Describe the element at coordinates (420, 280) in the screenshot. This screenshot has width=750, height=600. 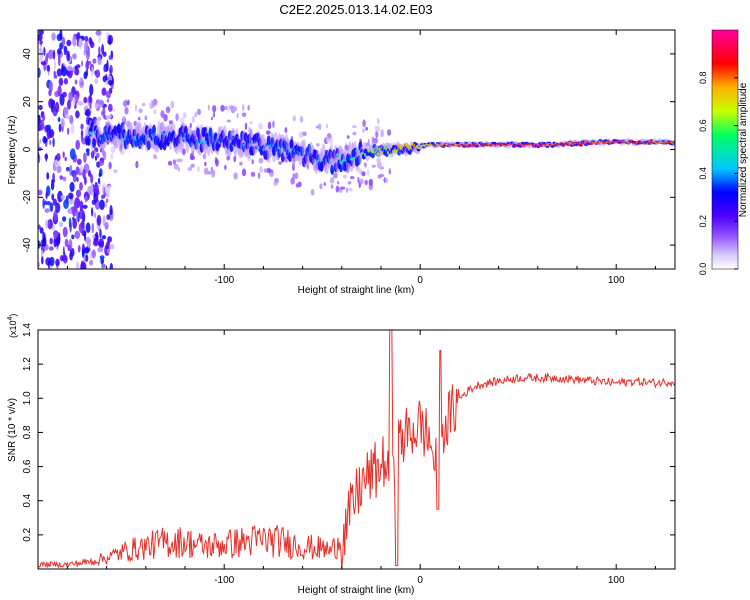
I see `spectrogram-x-tick-label: 0` at that location.